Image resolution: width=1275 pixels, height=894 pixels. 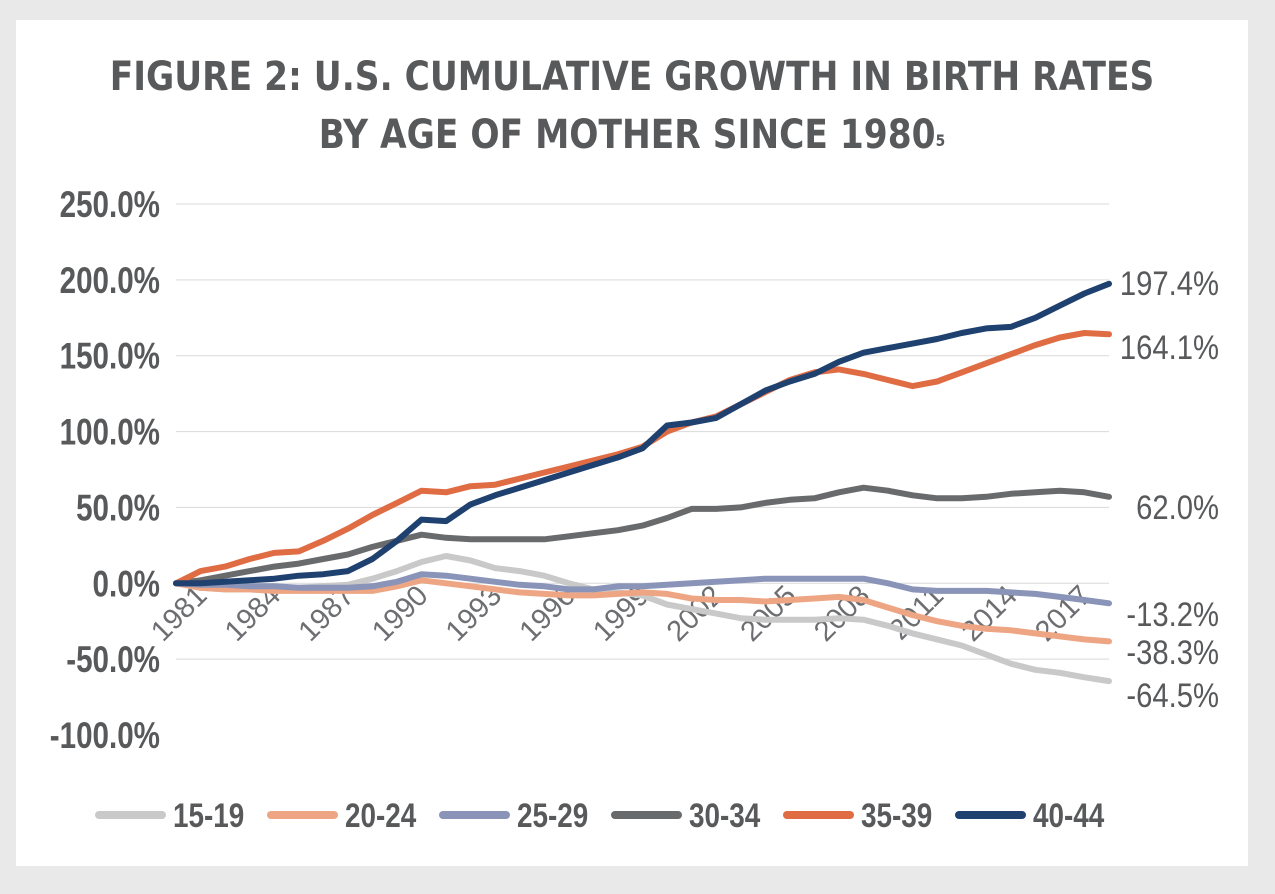 I want to click on x-tick-label: 2005, so click(x=769, y=614).